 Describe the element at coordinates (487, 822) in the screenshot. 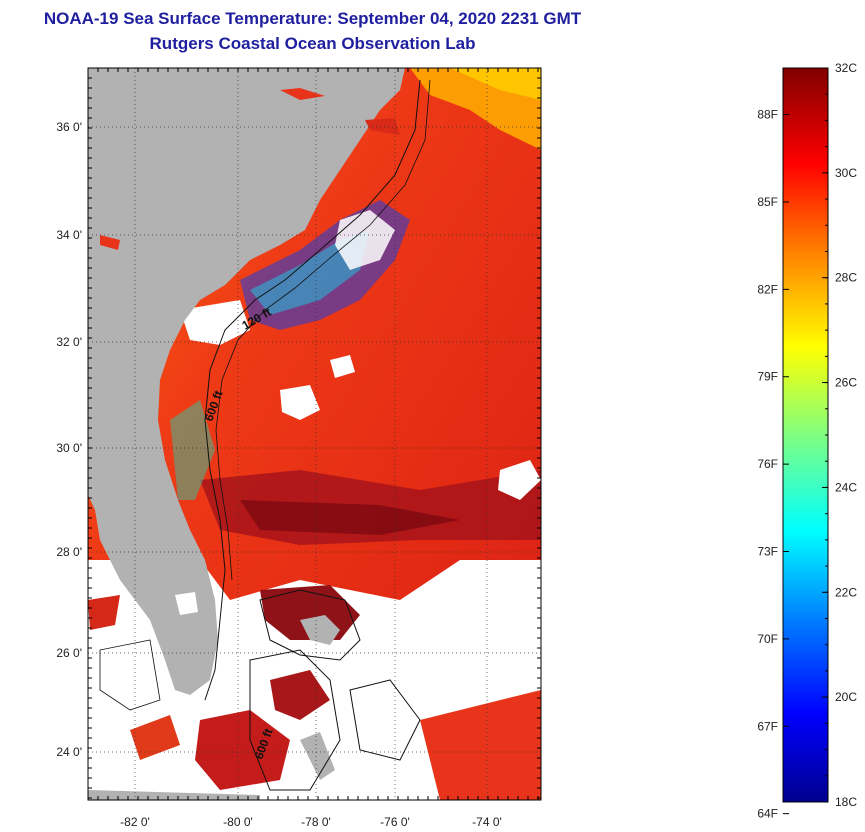

I see `lon-label: -74 0'` at that location.